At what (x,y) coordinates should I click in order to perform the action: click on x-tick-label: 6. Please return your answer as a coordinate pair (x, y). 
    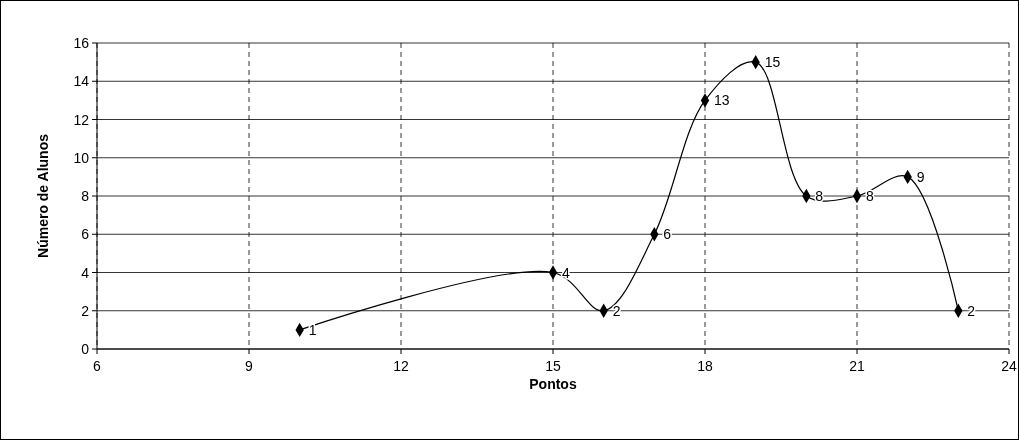
    Looking at the image, I should click on (97, 366).